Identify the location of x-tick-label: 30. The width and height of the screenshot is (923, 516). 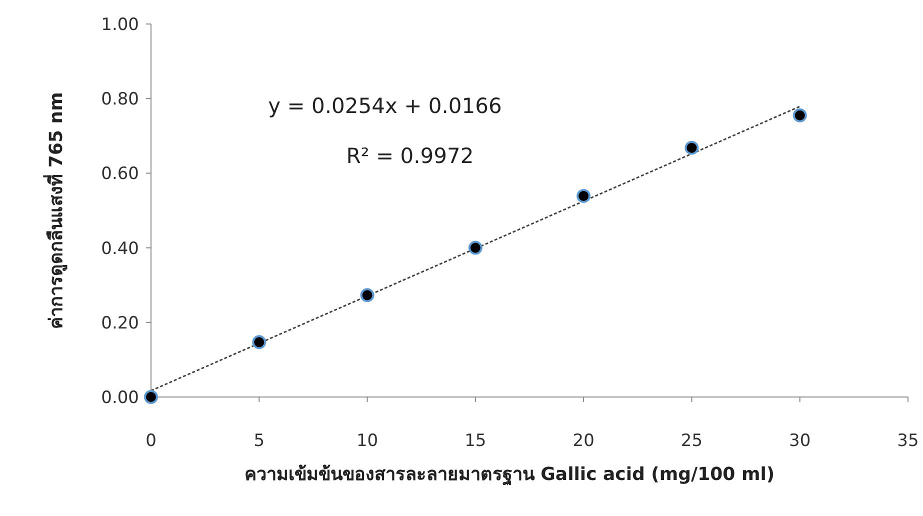
(800, 441).